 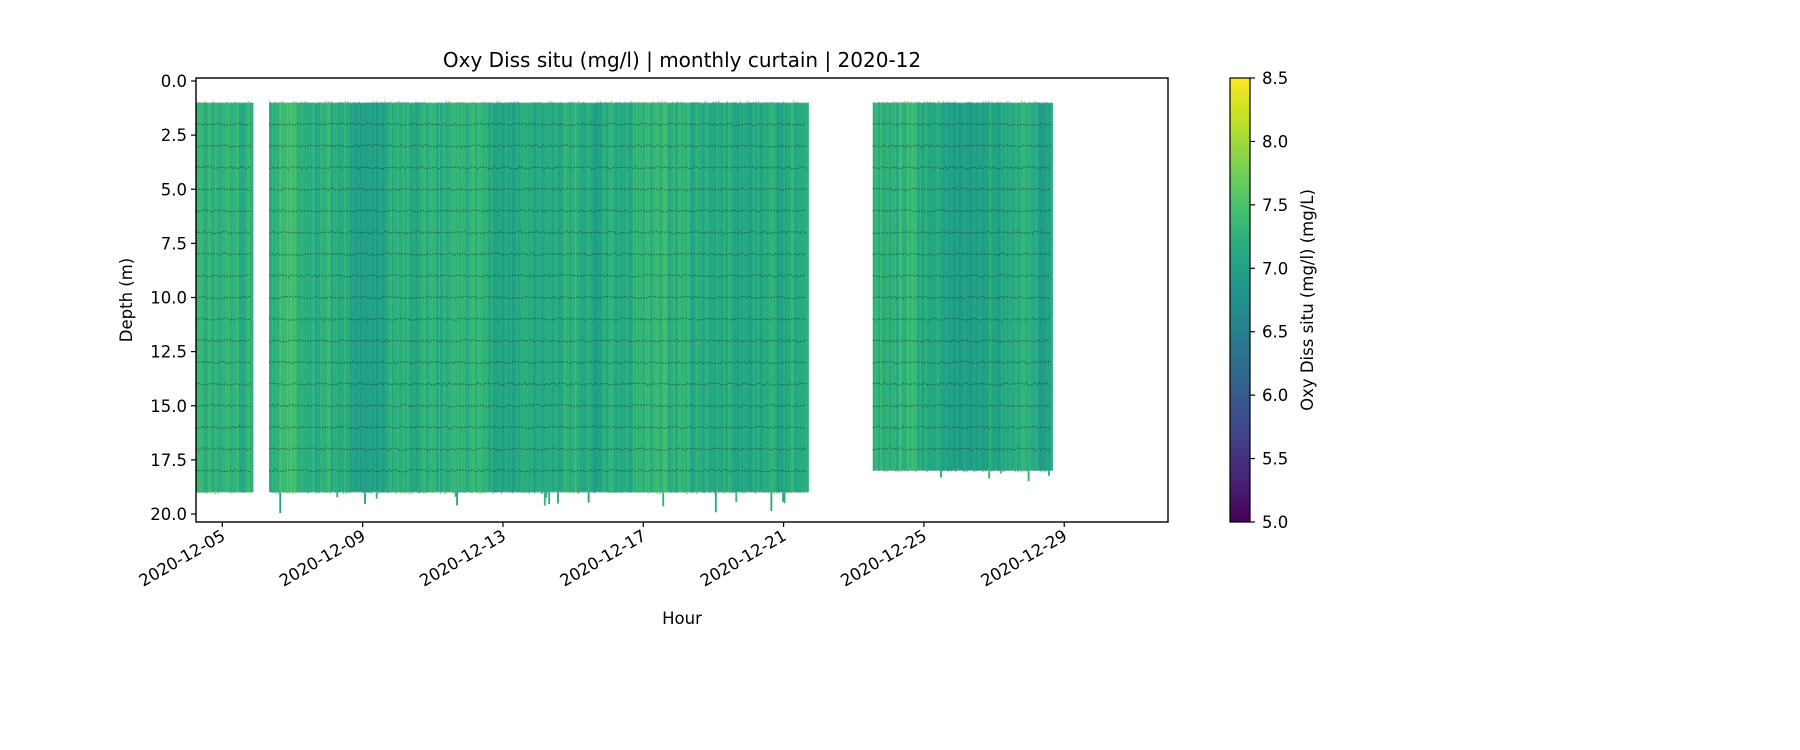 I want to click on y-tick-label: 12.5, so click(x=168, y=352).